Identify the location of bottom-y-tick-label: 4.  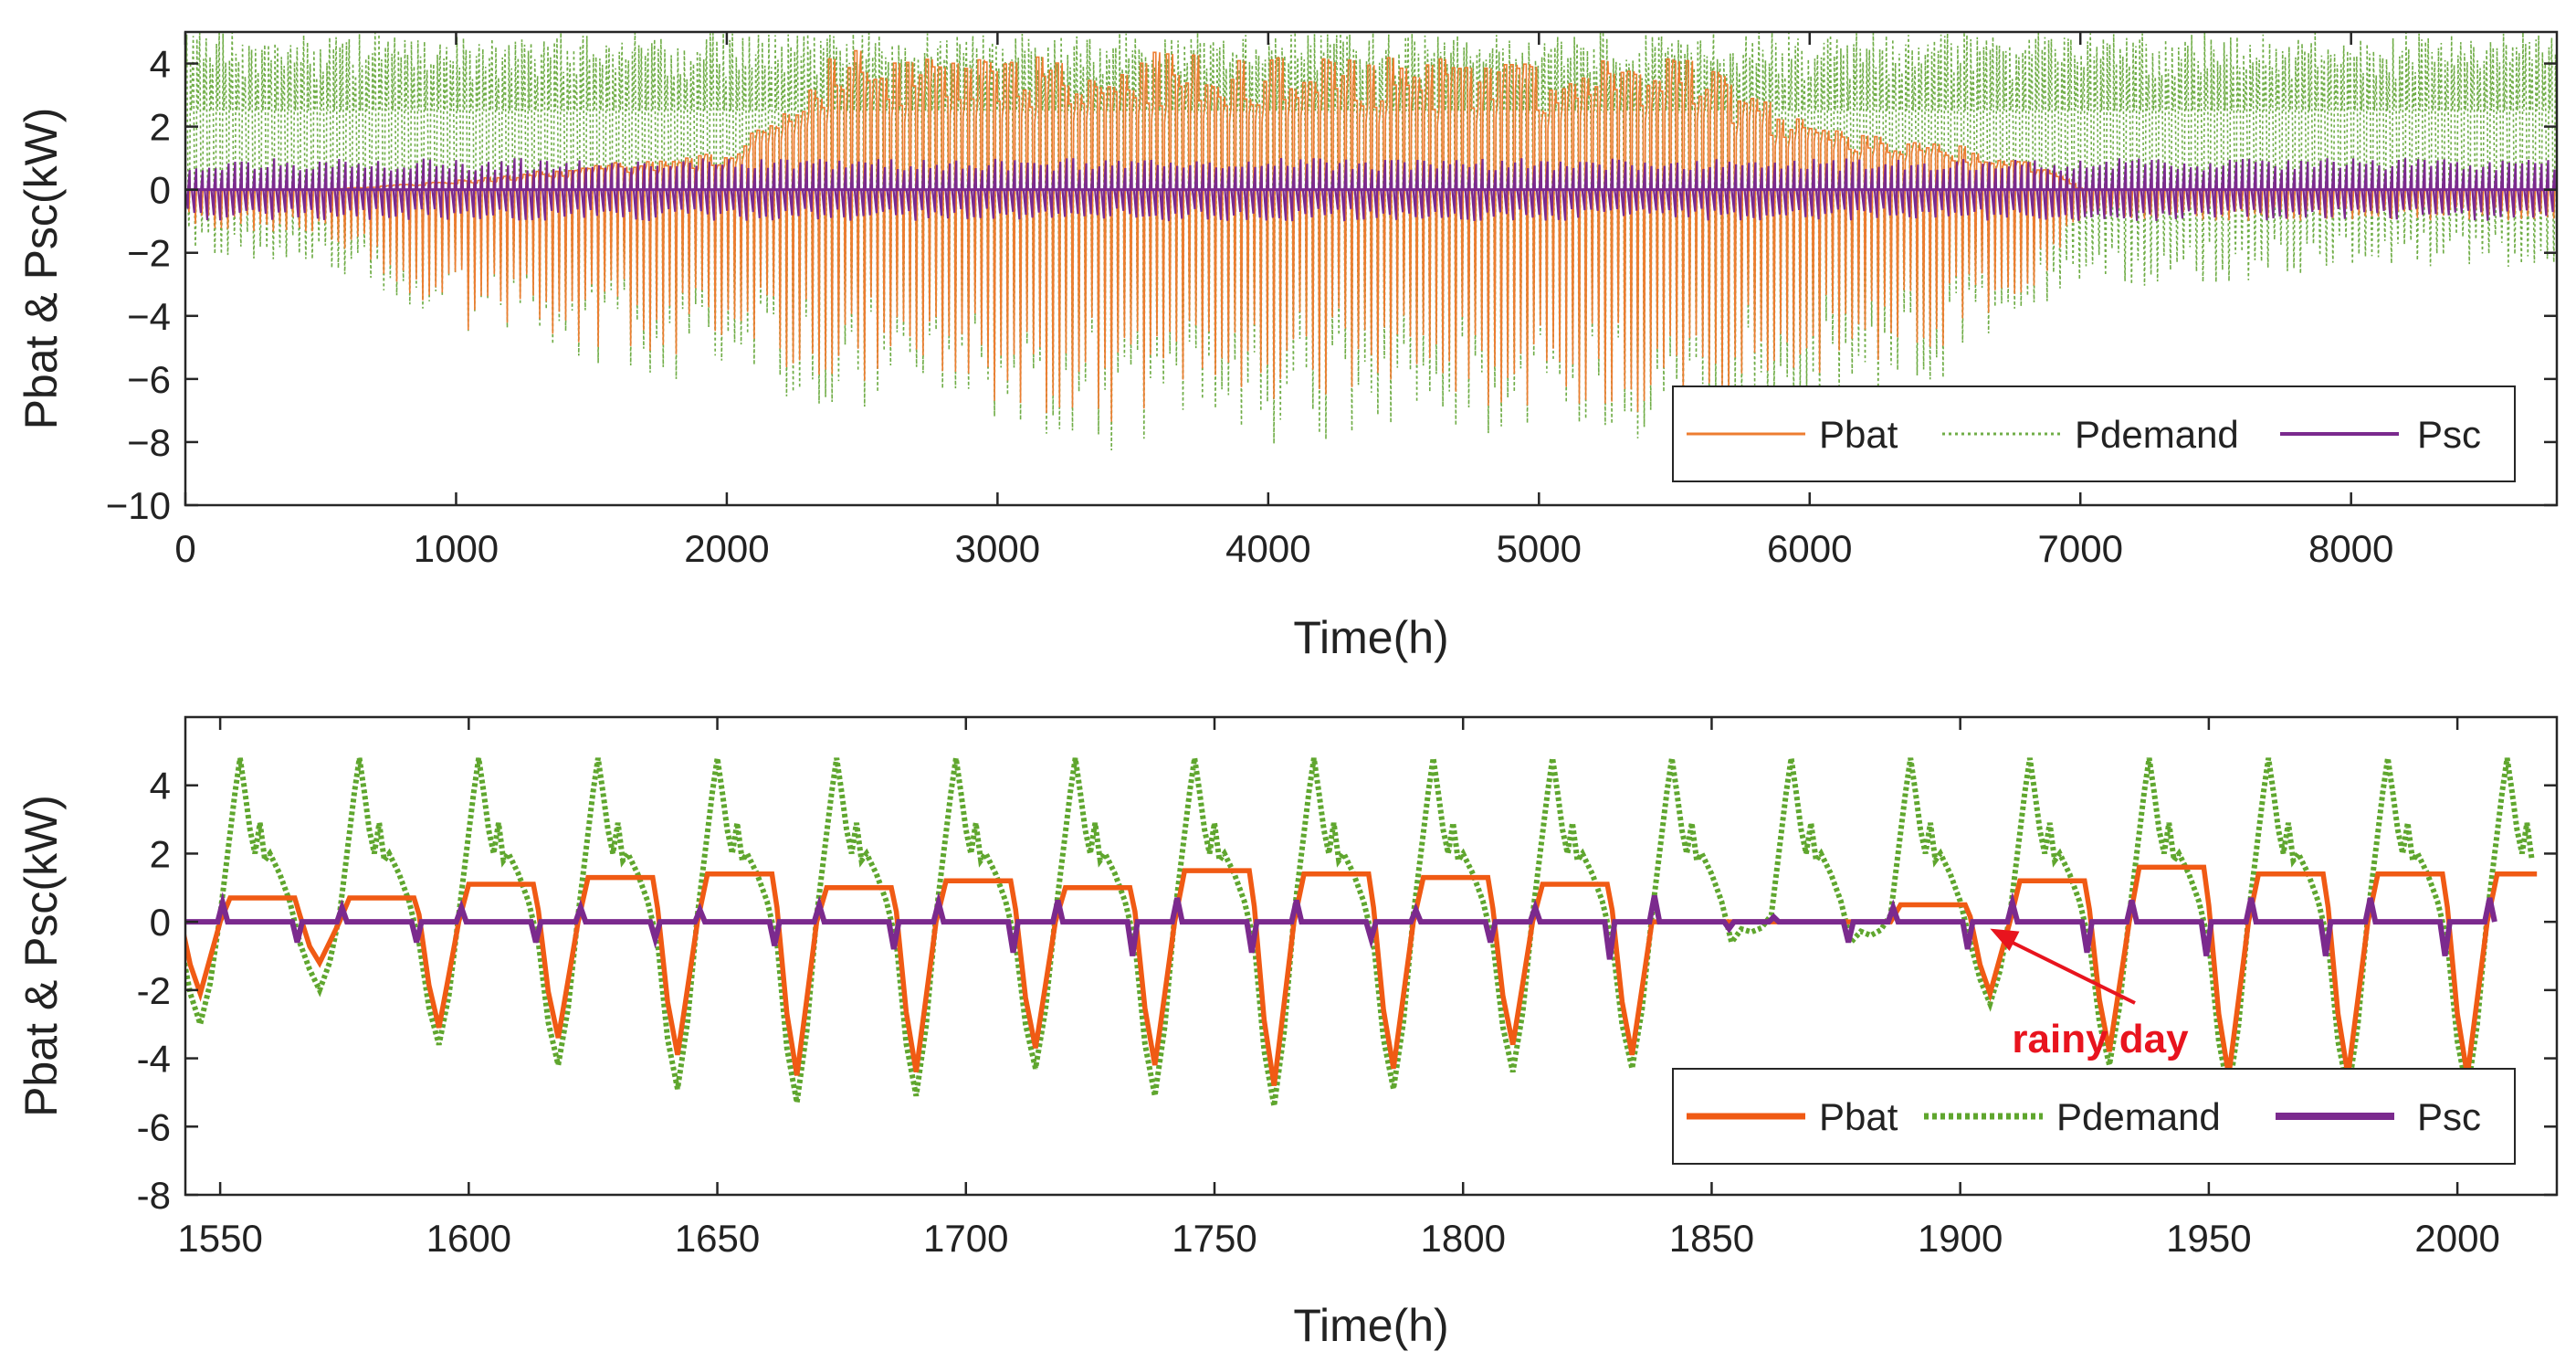
(160, 786).